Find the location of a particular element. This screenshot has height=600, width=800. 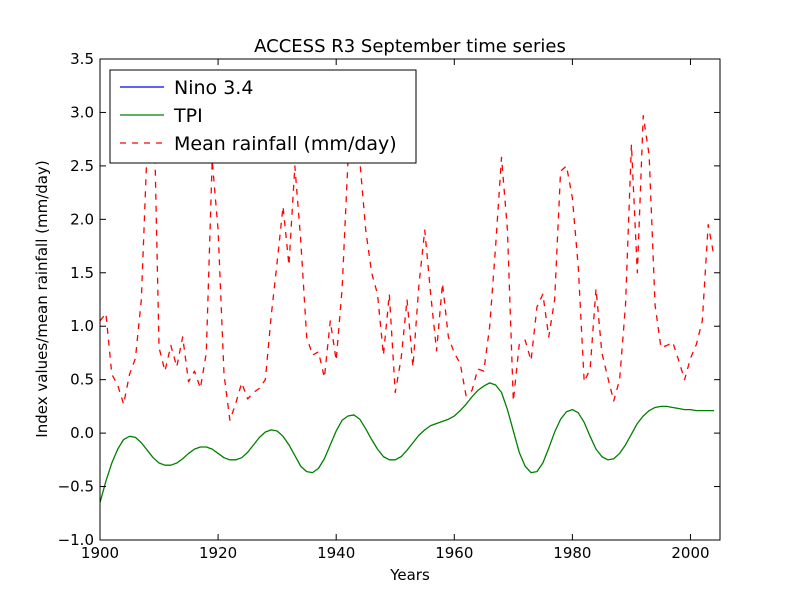

y-axis-label: Index values/mean rainfall (mm/day) is located at coordinates (42, 298).